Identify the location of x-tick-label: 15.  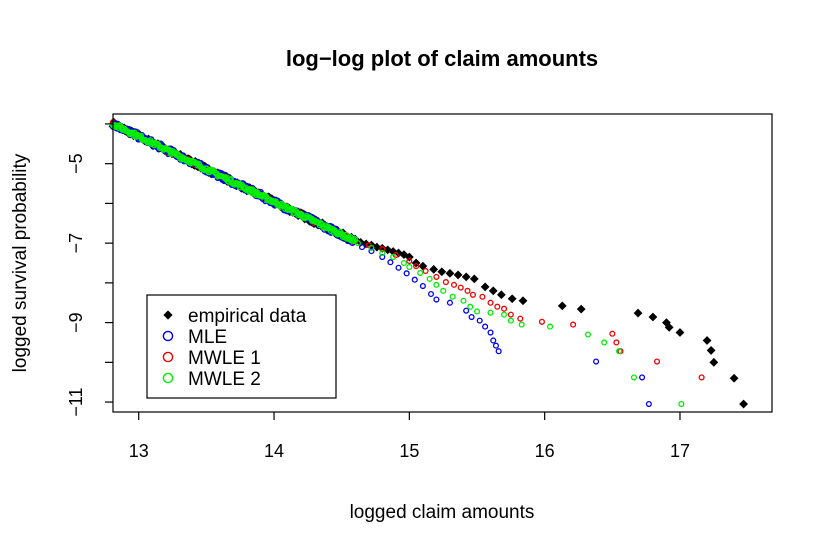
(409, 451).